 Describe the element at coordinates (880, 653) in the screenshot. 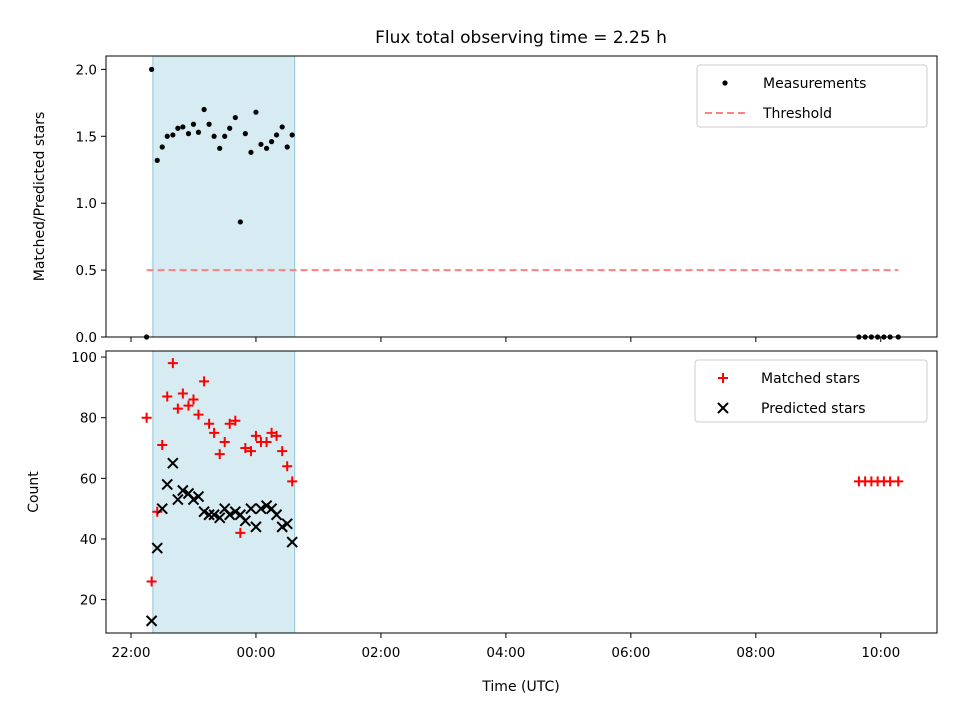

I see `x-tick-label: 10:00` at that location.